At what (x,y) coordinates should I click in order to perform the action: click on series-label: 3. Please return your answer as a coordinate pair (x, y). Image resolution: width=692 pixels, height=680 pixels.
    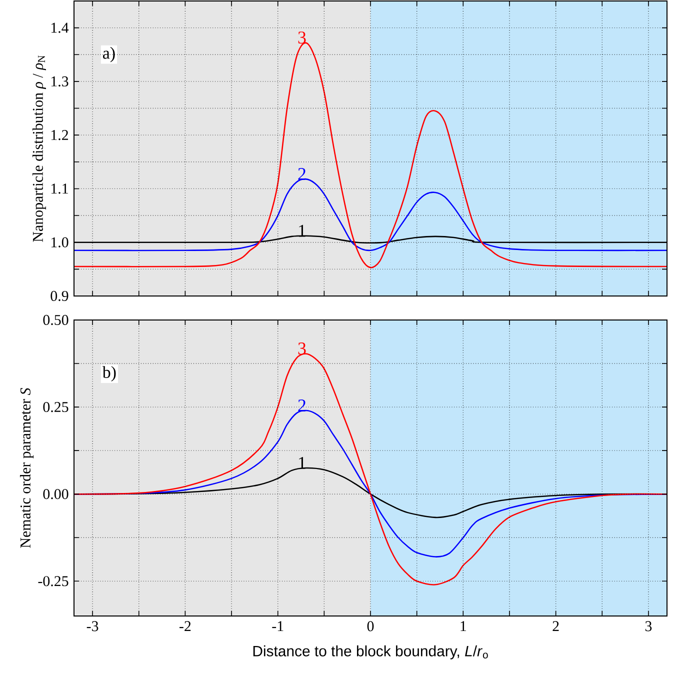
    Looking at the image, I should click on (302, 38).